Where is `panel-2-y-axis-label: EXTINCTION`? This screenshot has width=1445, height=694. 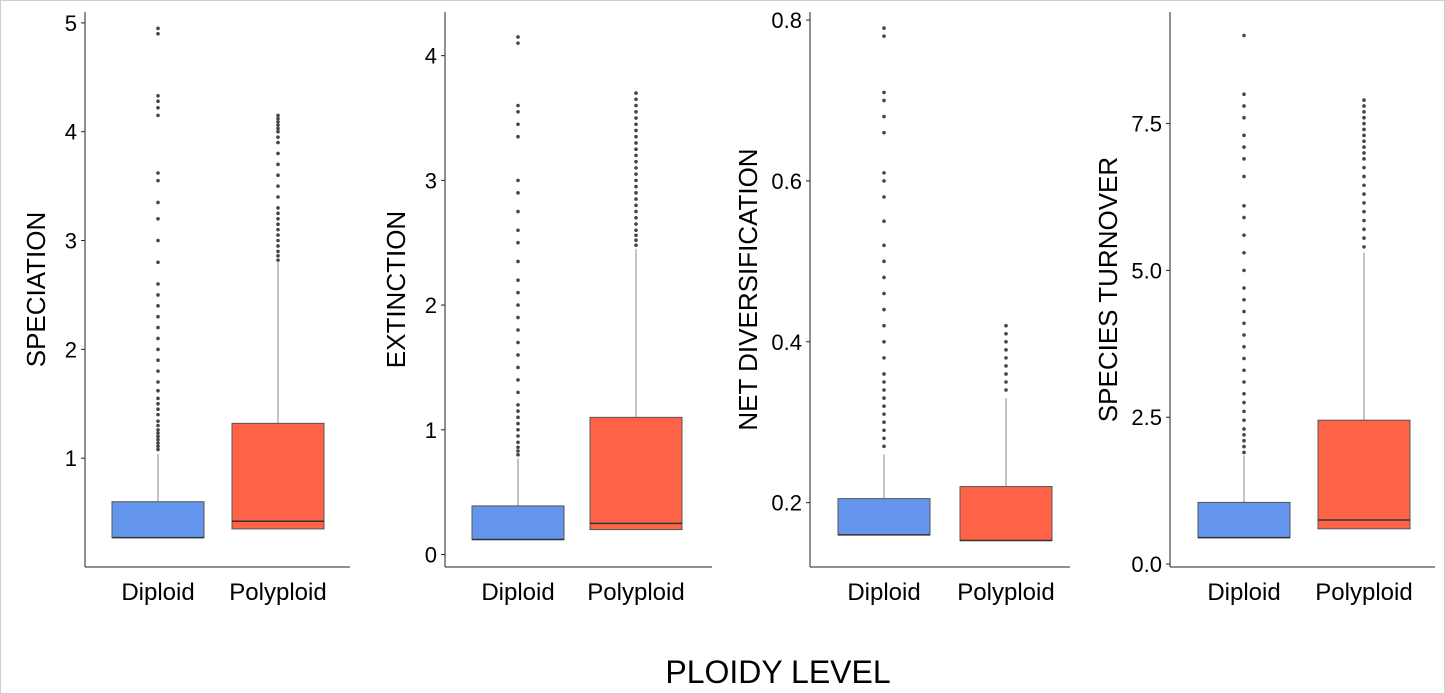
panel-2-y-axis-label: EXTINCTION is located at coordinates (396, 289).